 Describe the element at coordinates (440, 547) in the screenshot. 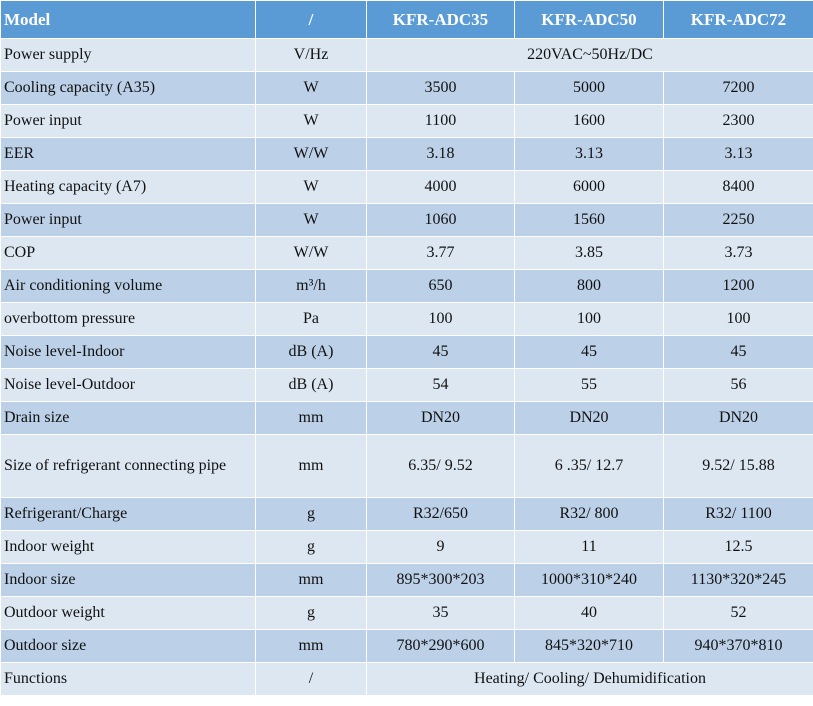

I see `row-value: 9` at that location.